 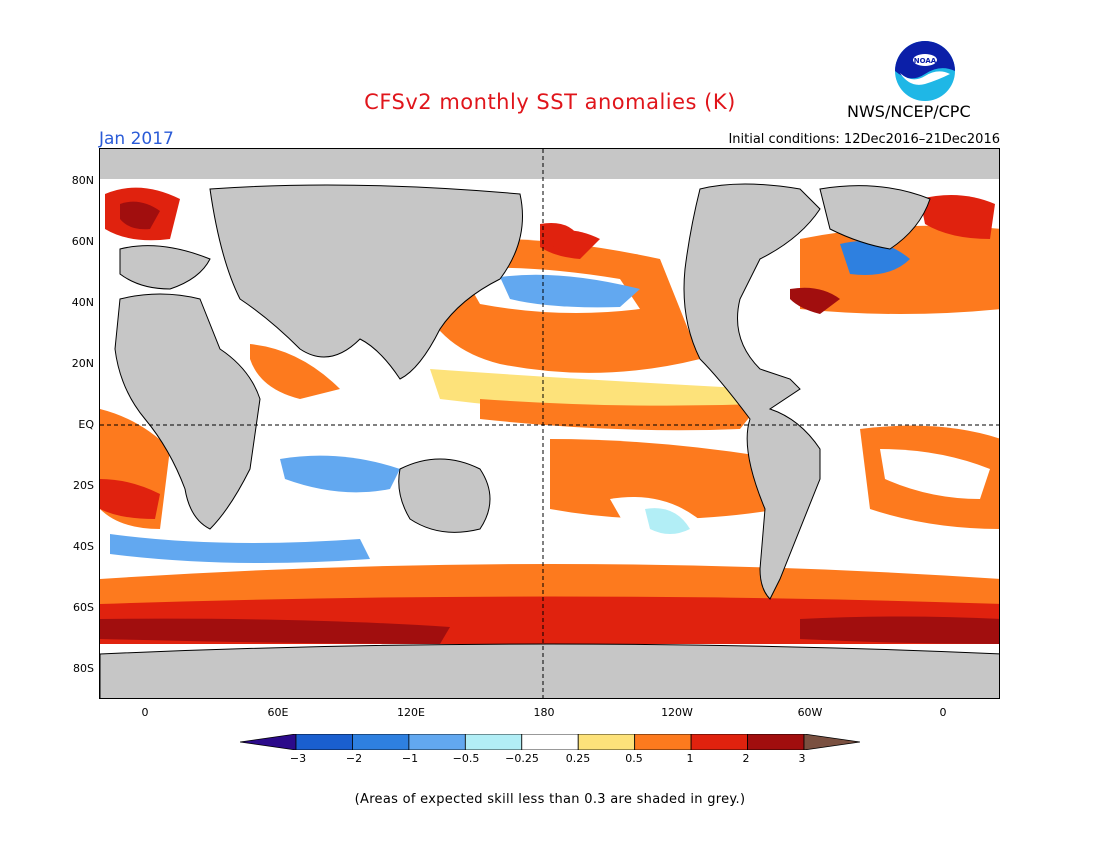 I want to click on lon-label-60e: 60E, so click(x=278, y=712).